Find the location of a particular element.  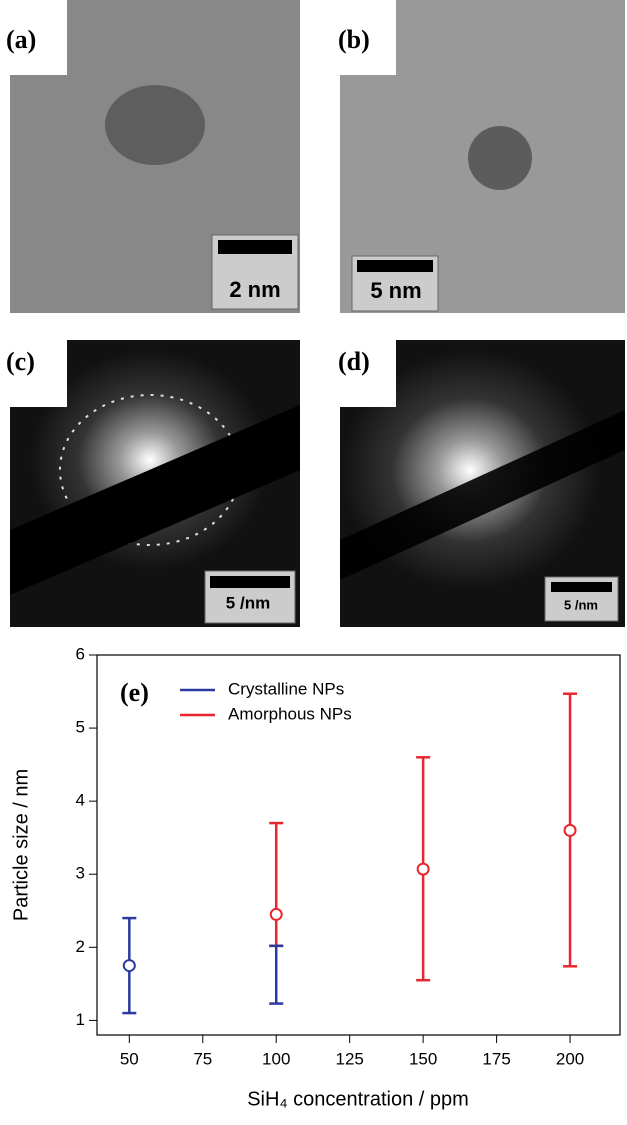

y-axis-label: Particle size / nm is located at coordinates (21, 845).